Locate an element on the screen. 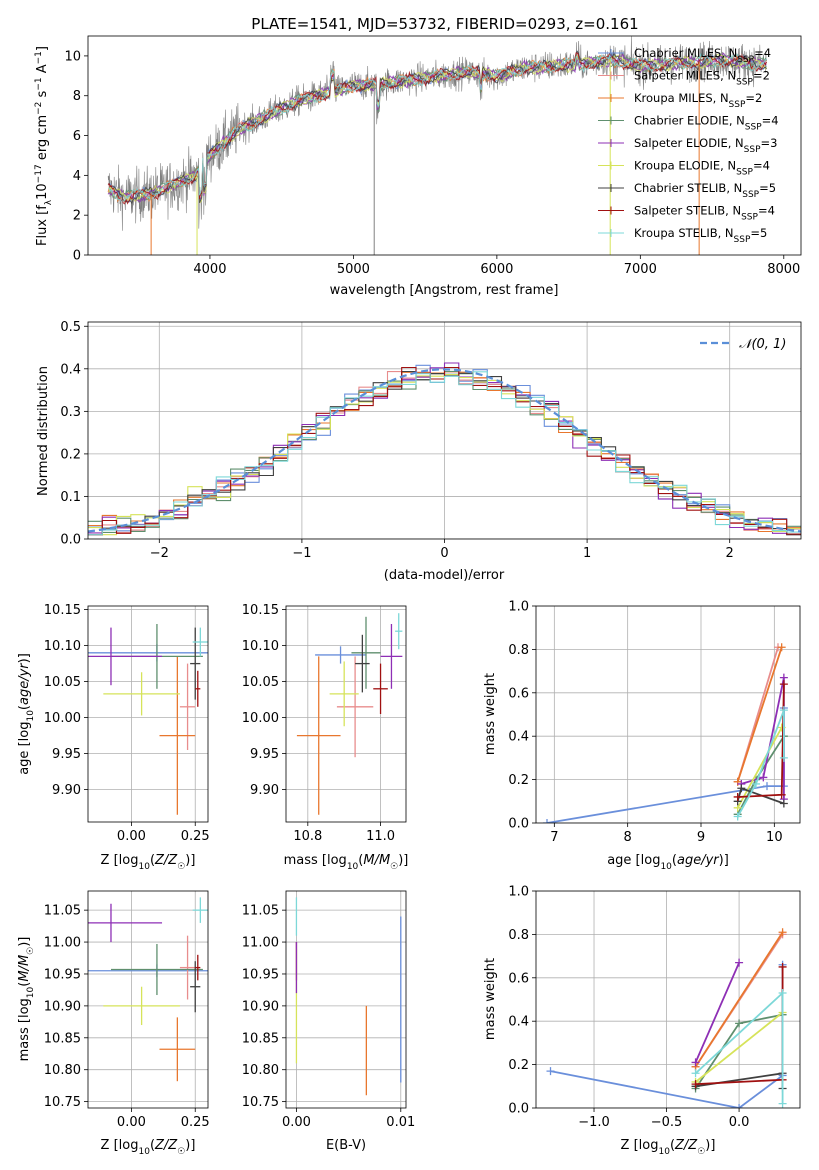 The width and height of the screenshot is (819, 1170). x-tick-label: 0.00 is located at coordinates (296, 1122).